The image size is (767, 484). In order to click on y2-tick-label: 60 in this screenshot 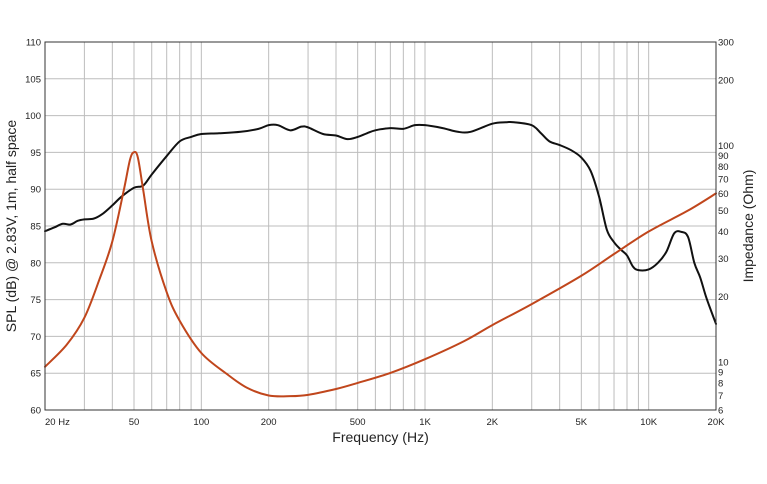, I will do `click(723, 194)`.